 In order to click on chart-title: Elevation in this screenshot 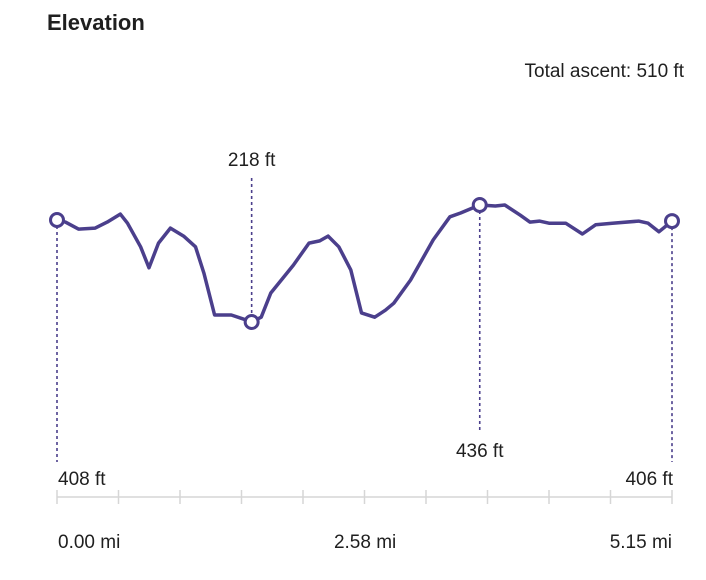, I will do `click(96, 22)`.